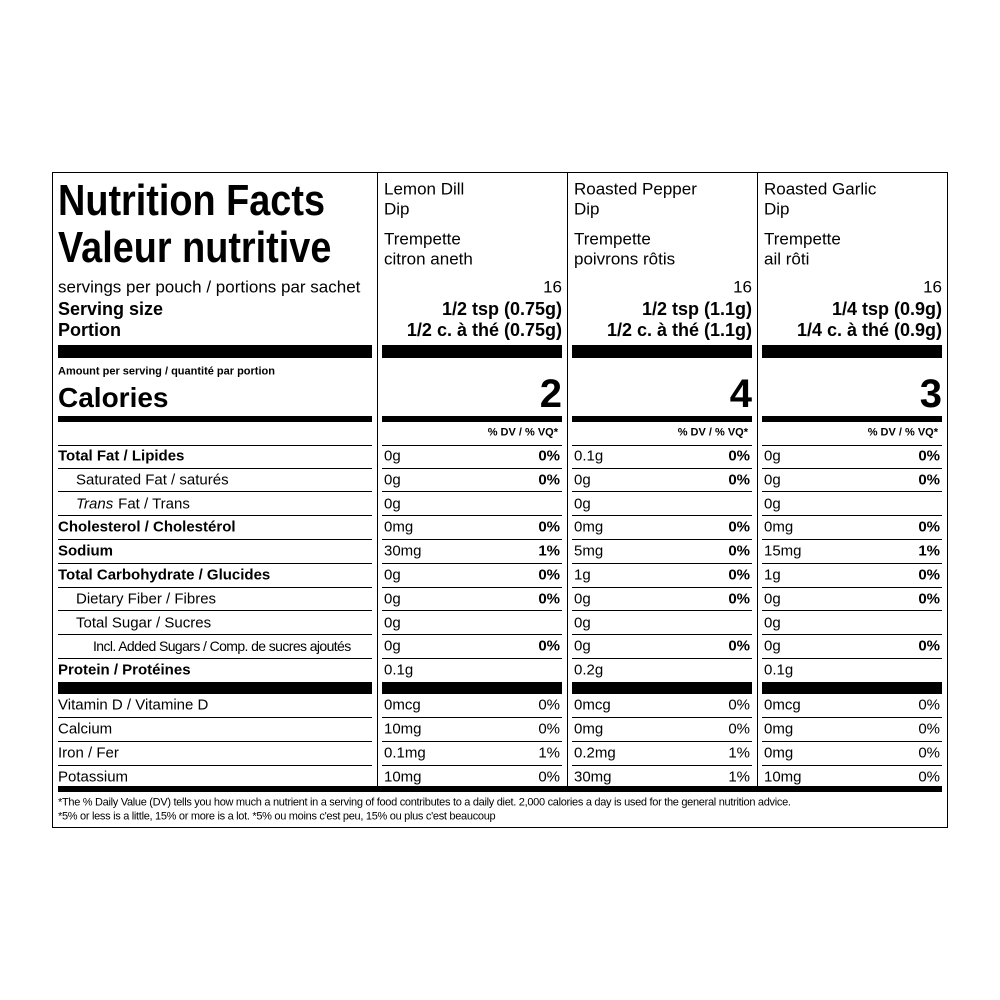 This screenshot has width=1000, height=1000. Describe the element at coordinates (85, 729) in the screenshot. I see `vitamin-label: Calcium` at that location.